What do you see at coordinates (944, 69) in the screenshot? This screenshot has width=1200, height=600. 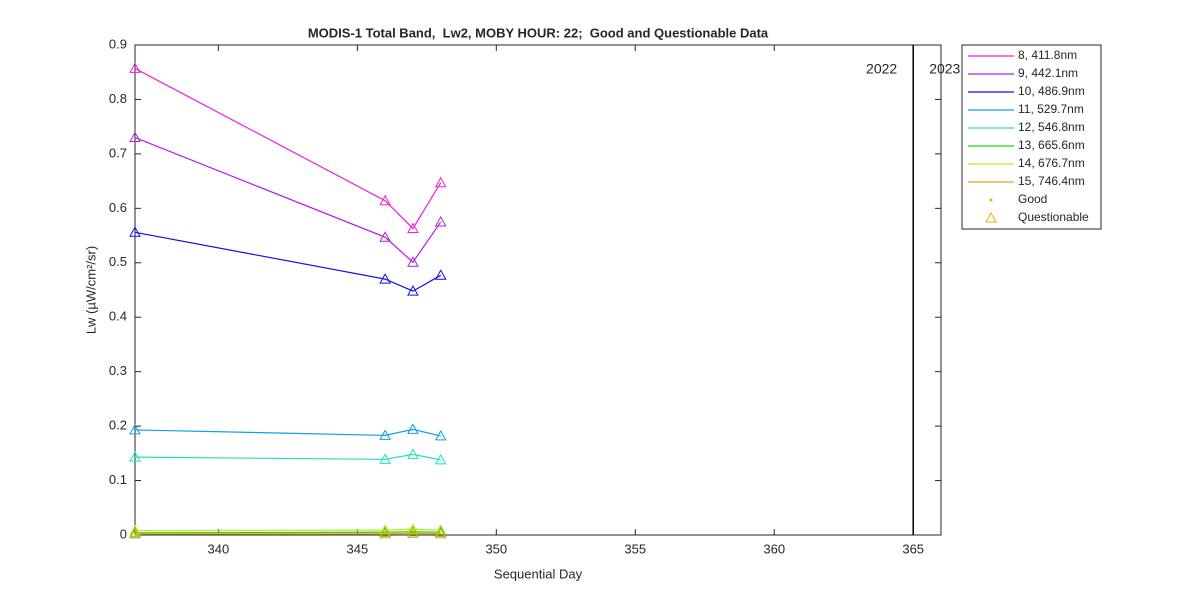 I see `annotation: 2023` at bounding box center [944, 69].